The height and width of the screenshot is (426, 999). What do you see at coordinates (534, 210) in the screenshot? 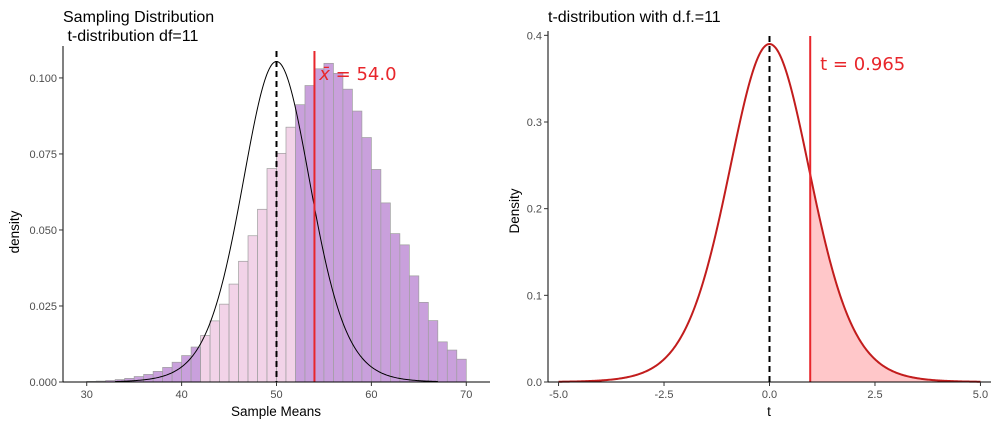
I see `right-y-tick-label: 0.2` at bounding box center [534, 210].